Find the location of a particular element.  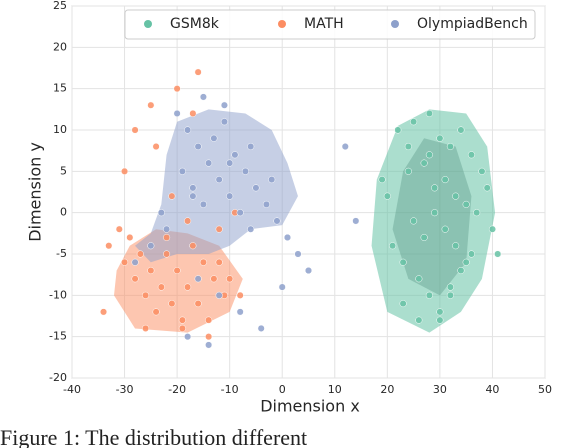

y-tick-label: -10 is located at coordinates (58, 294).